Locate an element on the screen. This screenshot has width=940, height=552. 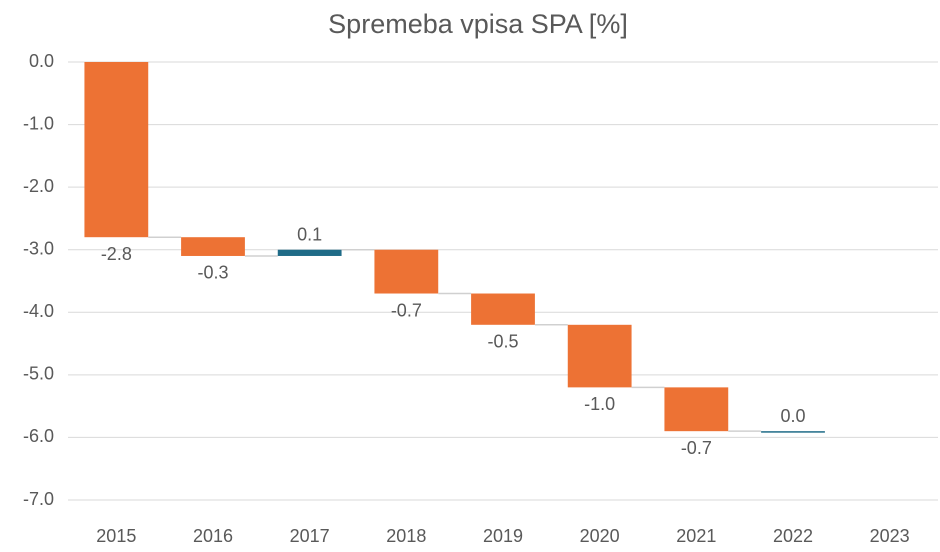
x-tick-label: 2022 is located at coordinates (793, 536).